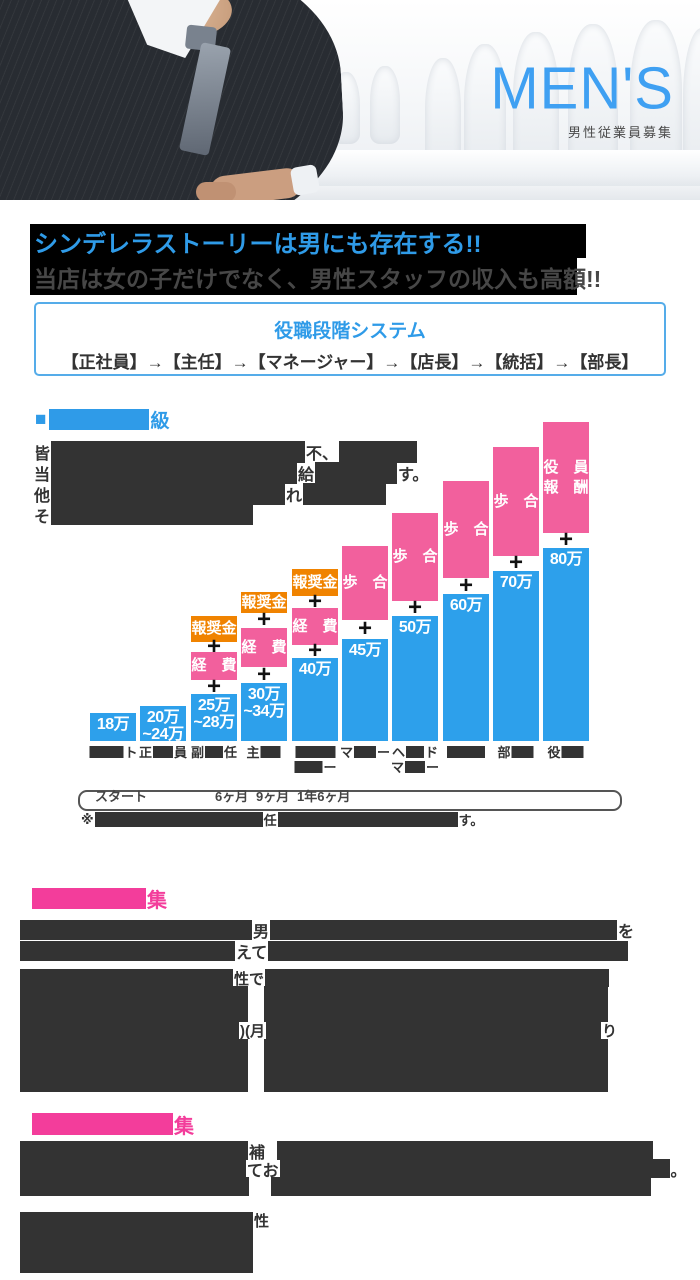  Describe the element at coordinates (335, 1186) in the screenshot. I see `parttime-paragraph-line` at that location.